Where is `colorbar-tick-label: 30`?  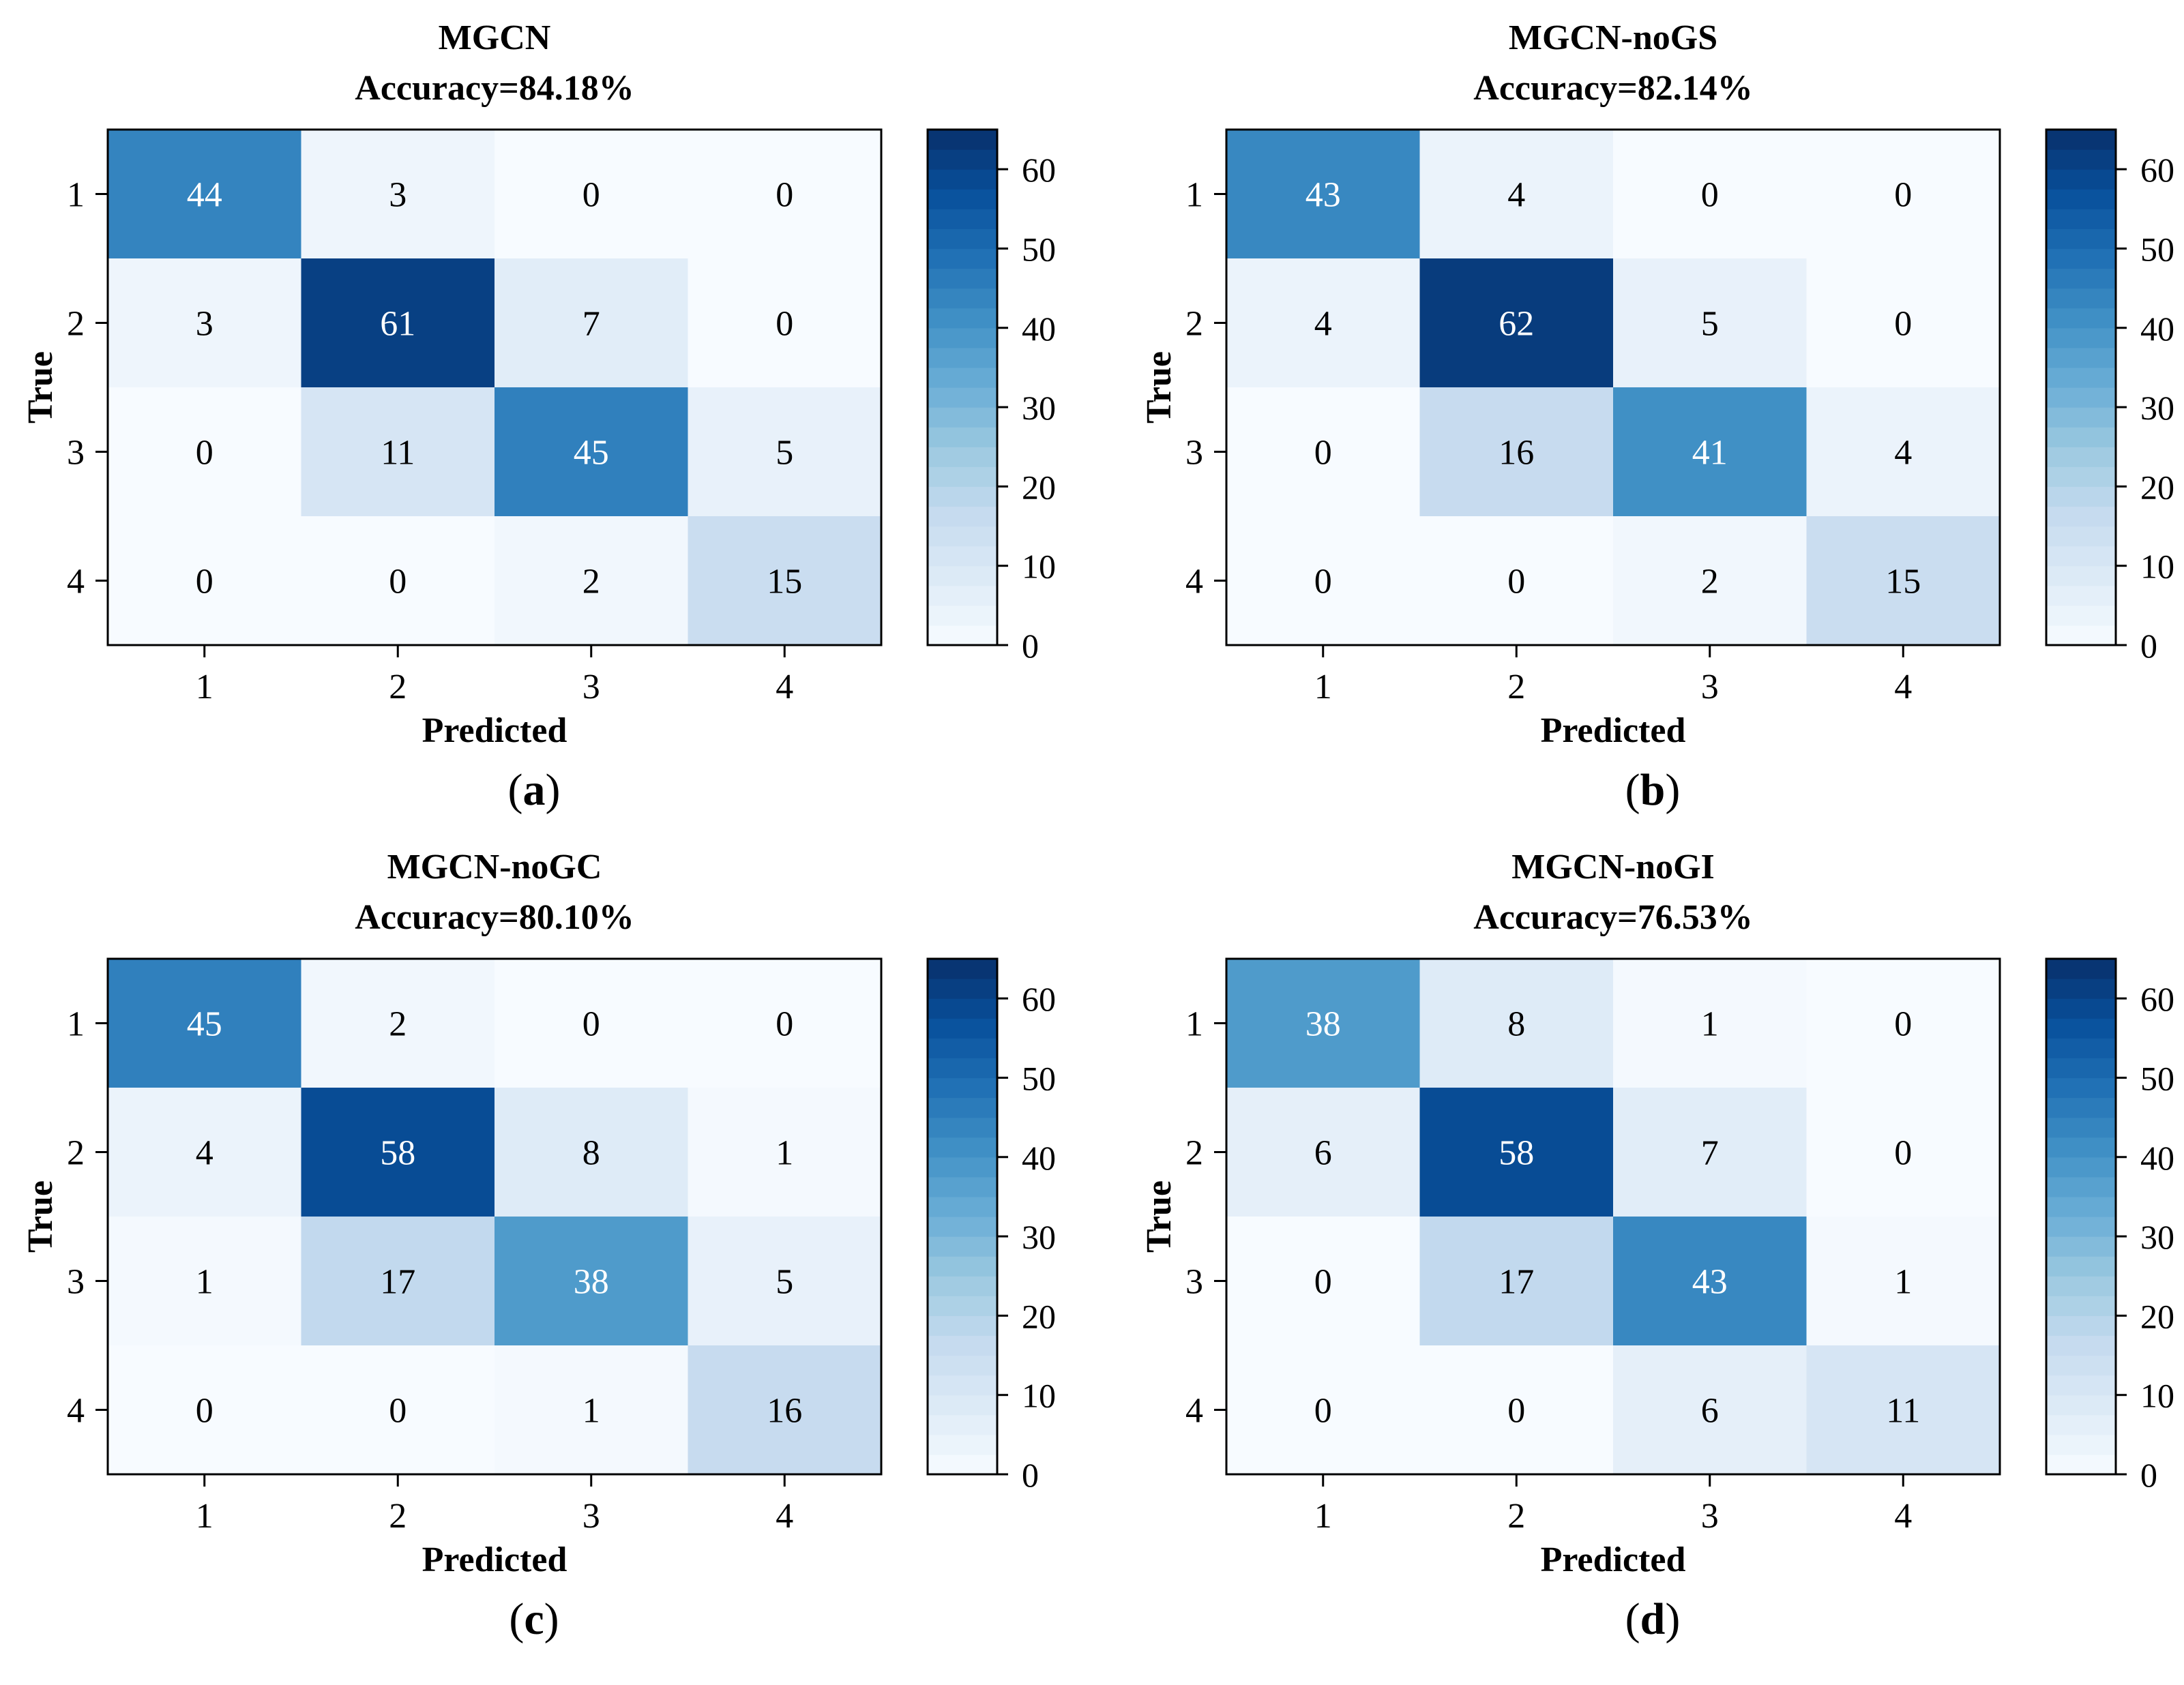
colorbar-tick-label: 30 is located at coordinates (1039, 1237).